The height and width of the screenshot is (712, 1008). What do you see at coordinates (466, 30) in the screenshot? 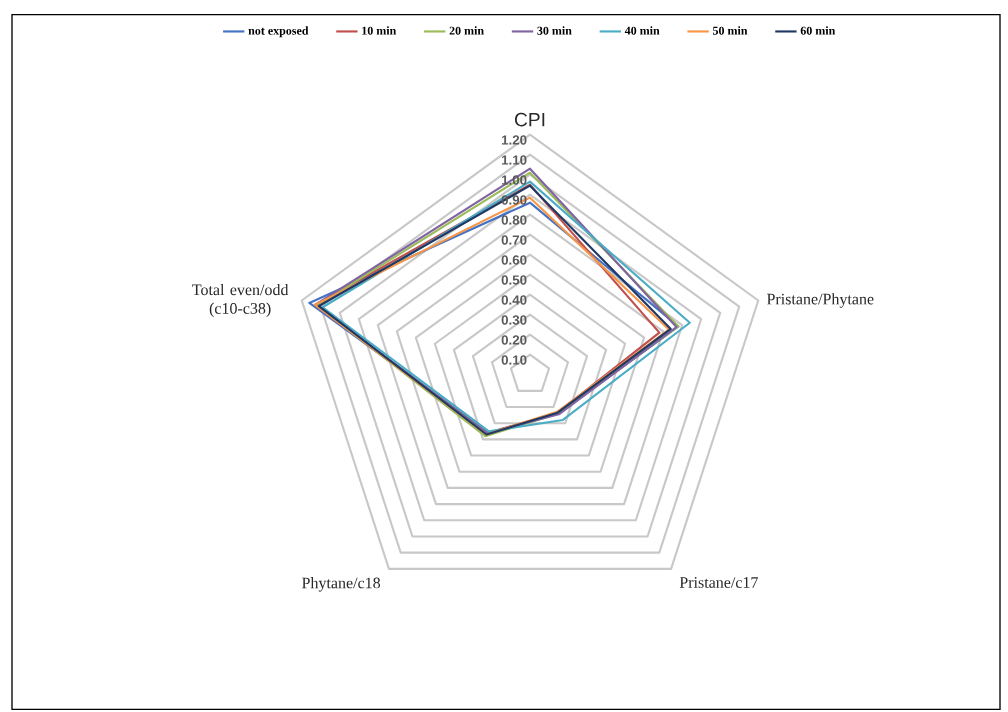
I see `legend-label: 20 min` at bounding box center [466, 30].